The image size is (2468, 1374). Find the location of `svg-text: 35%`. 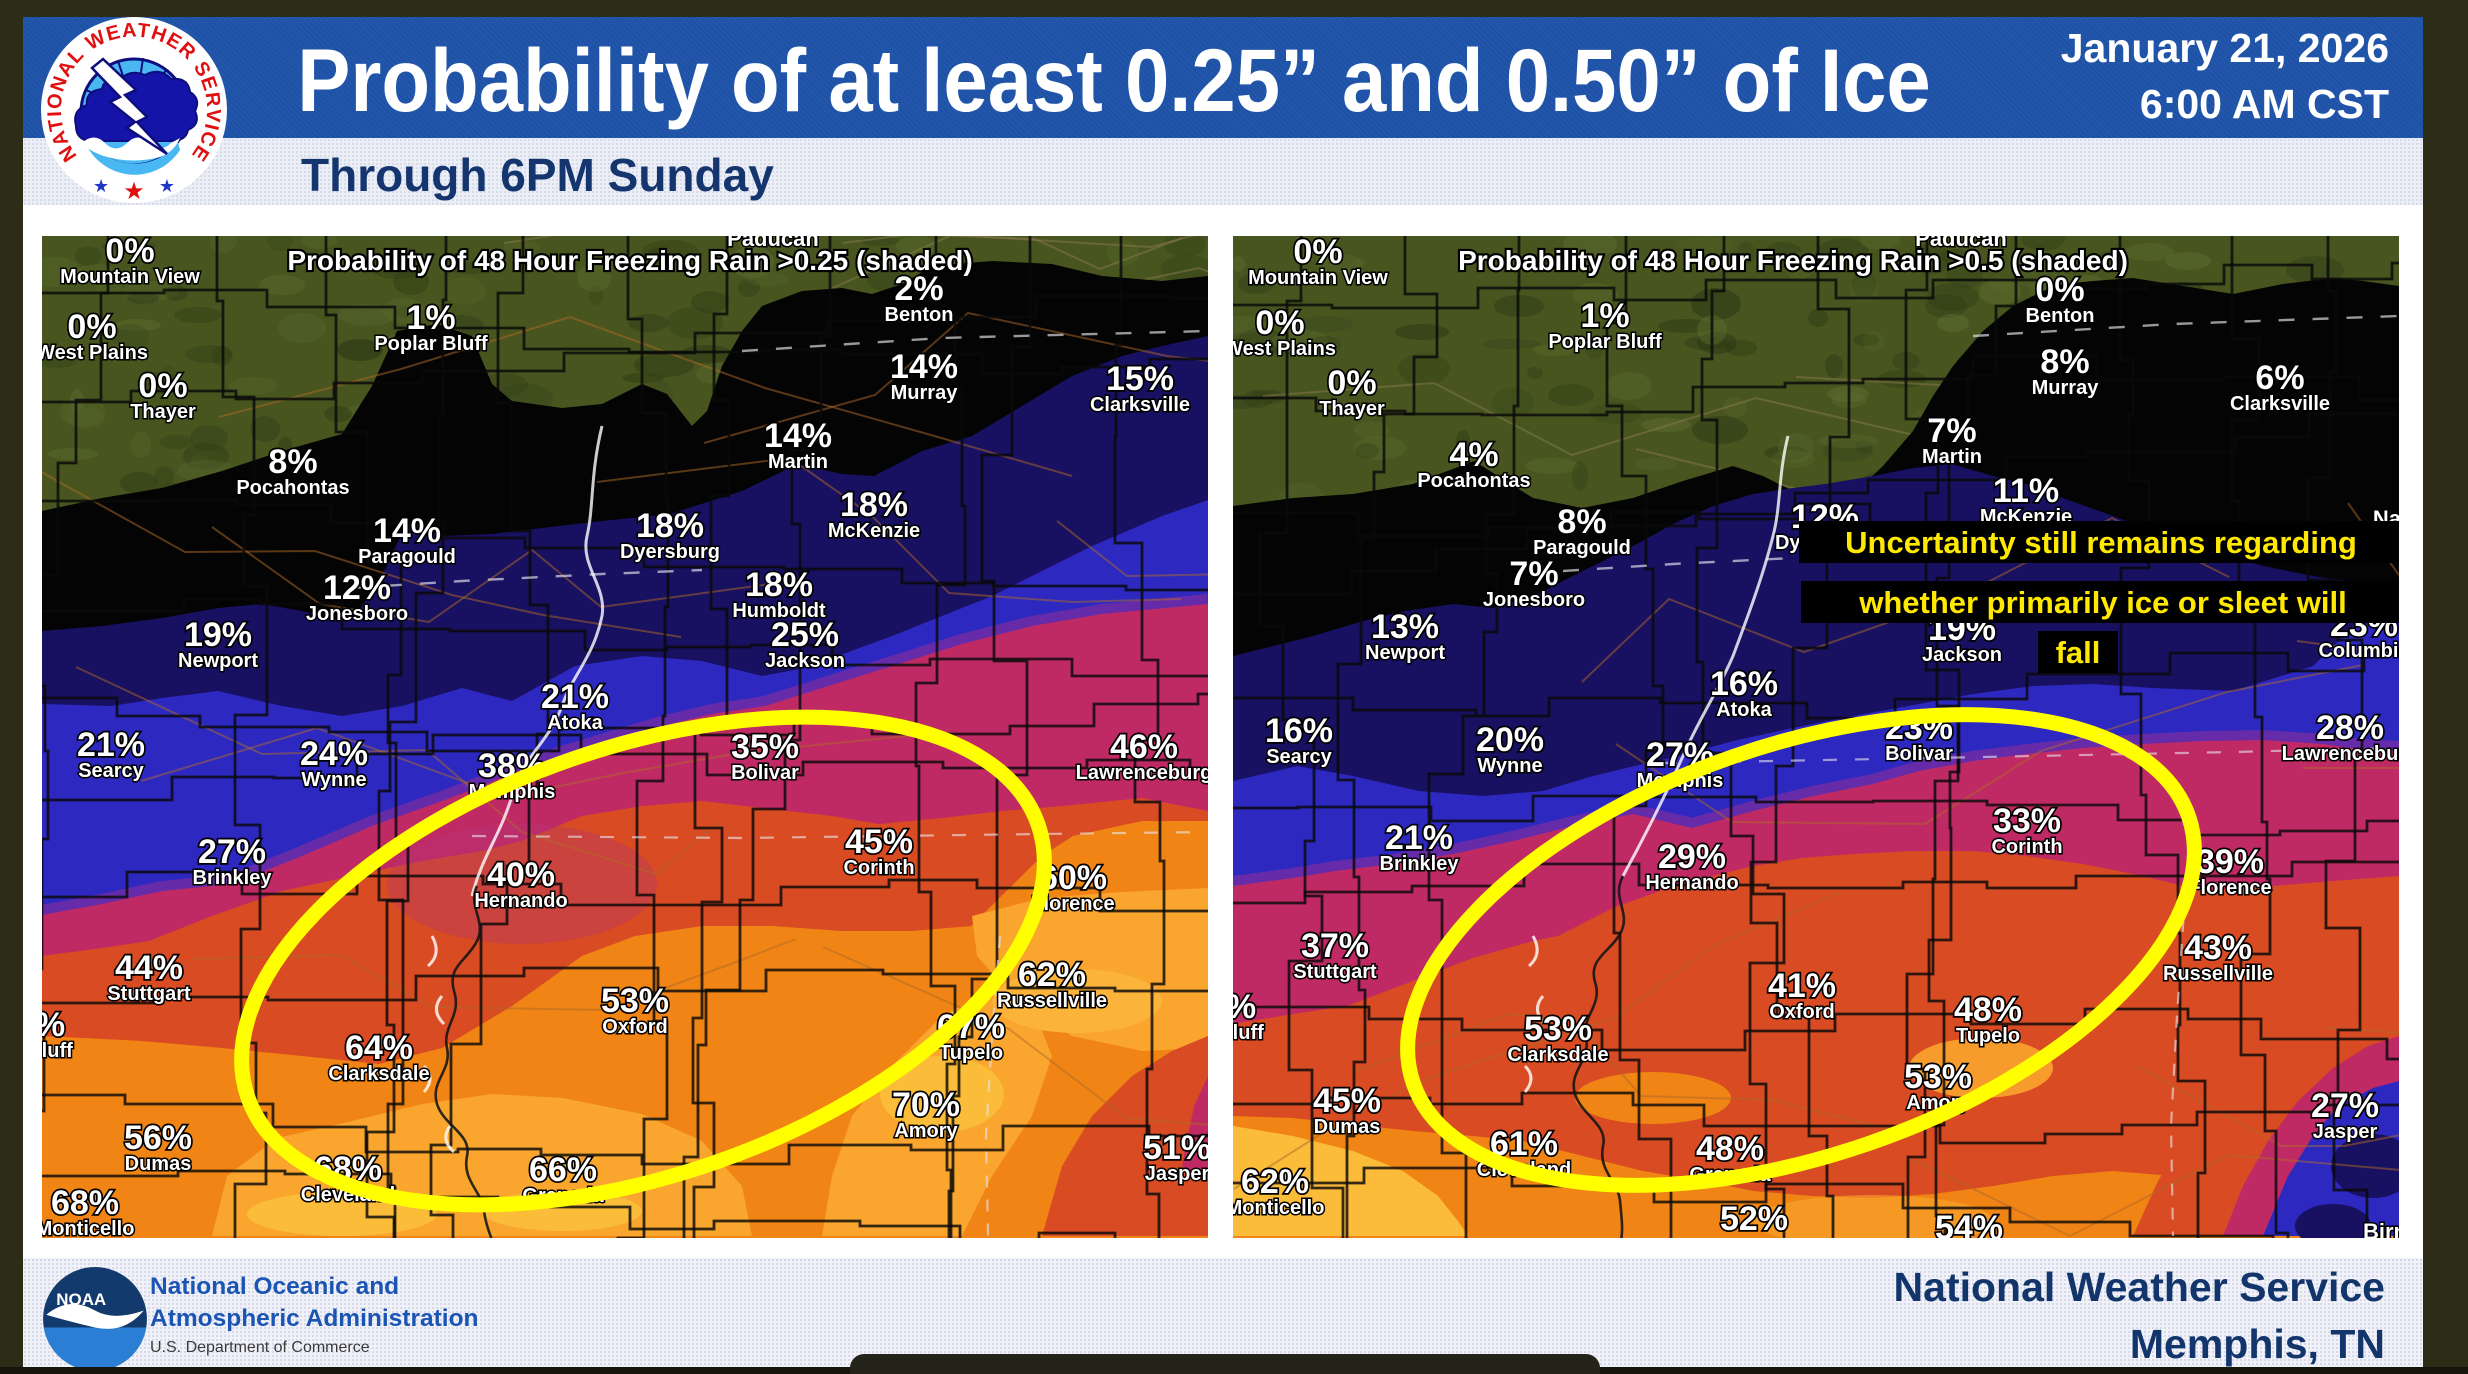

svg-text: 35% is located at coordinates (765, 747).